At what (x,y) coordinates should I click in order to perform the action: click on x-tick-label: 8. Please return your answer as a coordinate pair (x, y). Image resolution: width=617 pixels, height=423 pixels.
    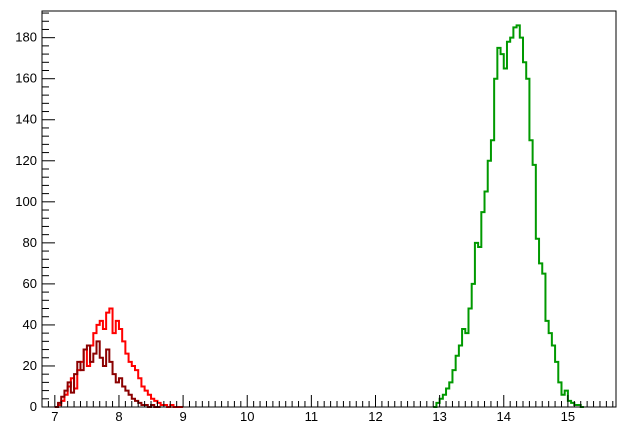
    Looking at the image, I should click on (118, 416).